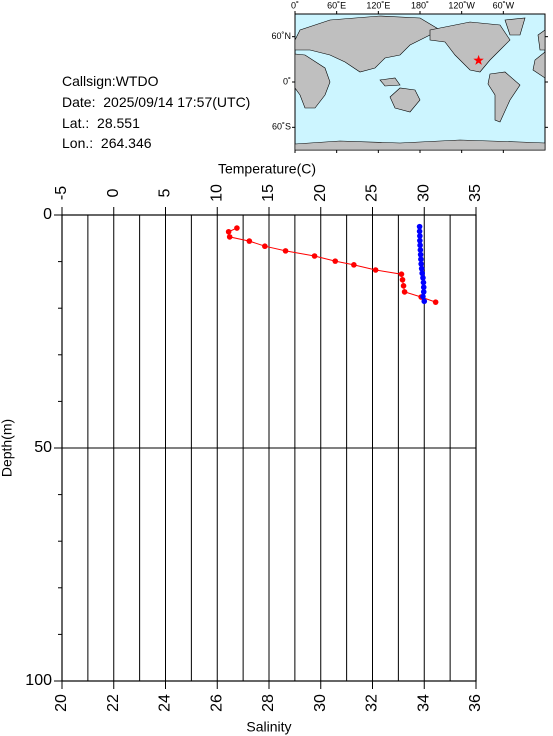 The width and height of the screenshot is (553, 736). I want to click on map-lat-label: 0˚, so click(287, 81).